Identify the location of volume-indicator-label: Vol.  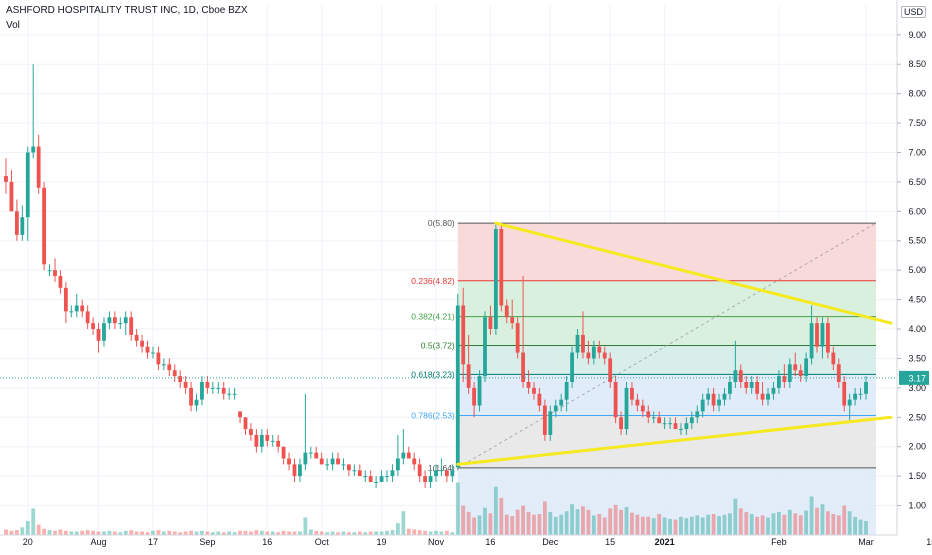
(13, 25).